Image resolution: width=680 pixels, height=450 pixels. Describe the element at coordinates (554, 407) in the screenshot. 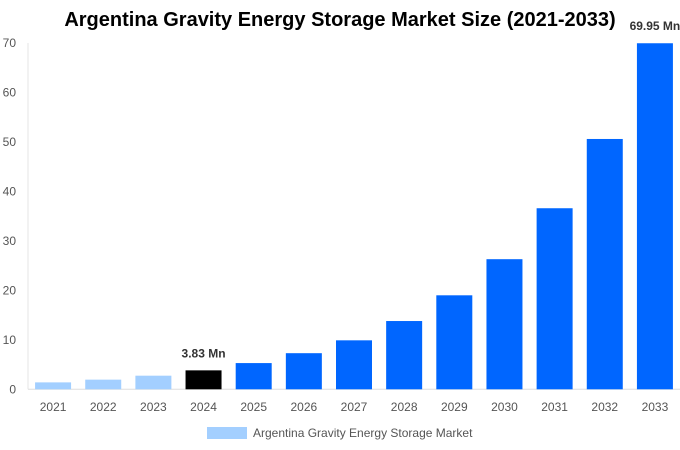

I see `x-tick-label: 2031` at that location.